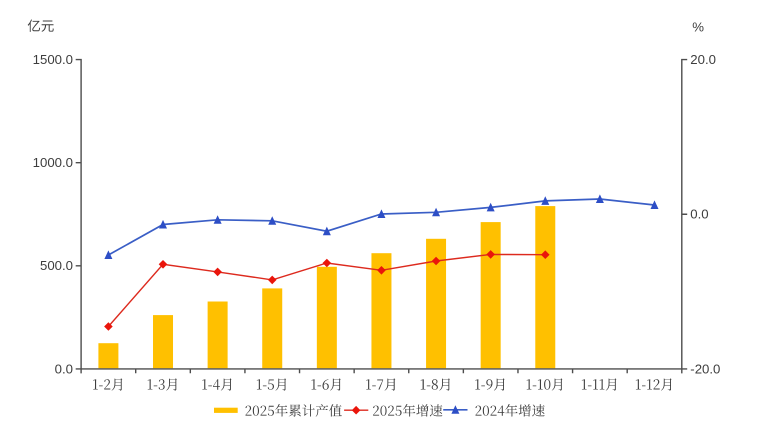 This screenshot has height=439, width=764. I want to click on svg-text: 20.0, so click(703, 59).